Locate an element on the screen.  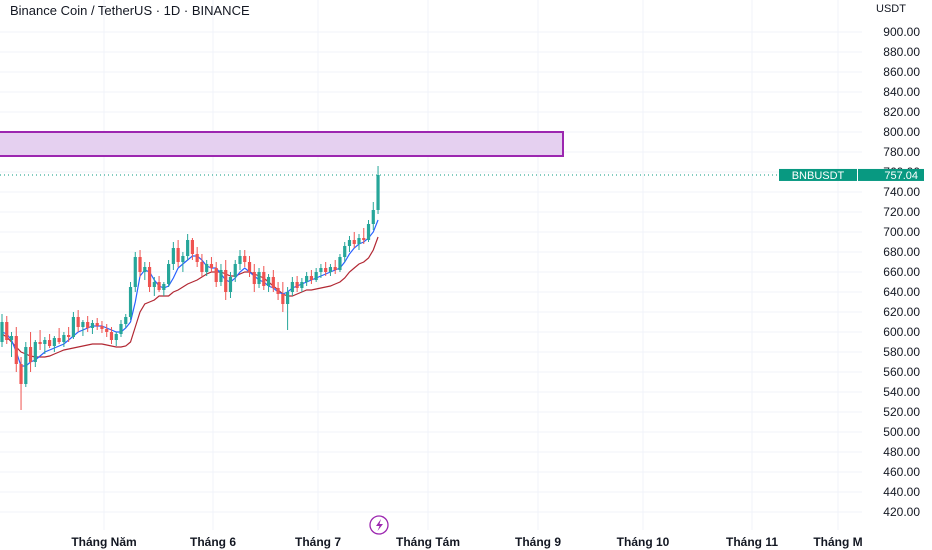
y-tick-label: 800.00 is located at coordinates (901, 132).